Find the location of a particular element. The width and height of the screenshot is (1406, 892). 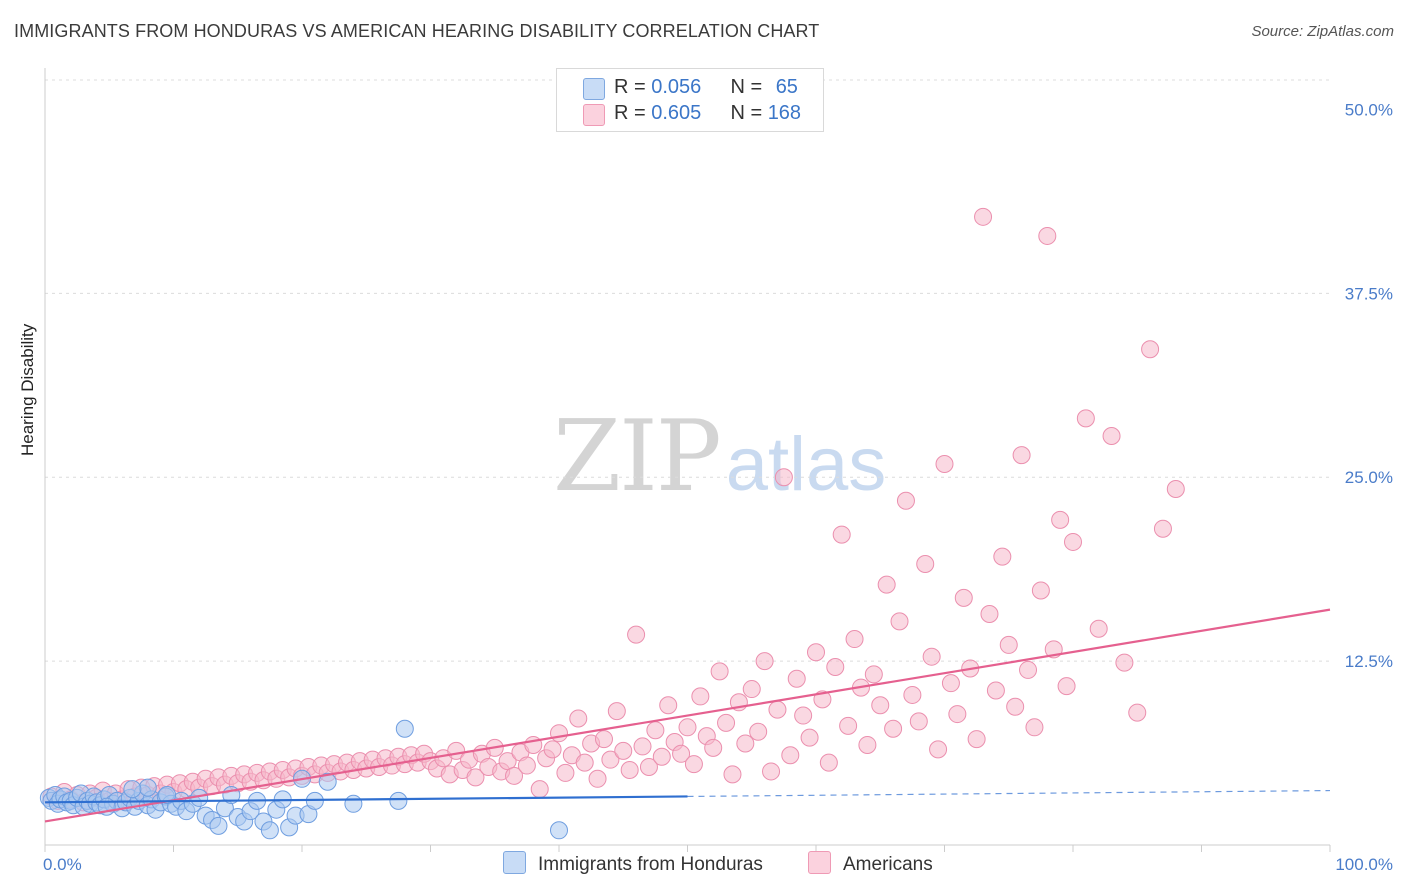

legend-n-value: 65 is located at coordinates (786, 87).